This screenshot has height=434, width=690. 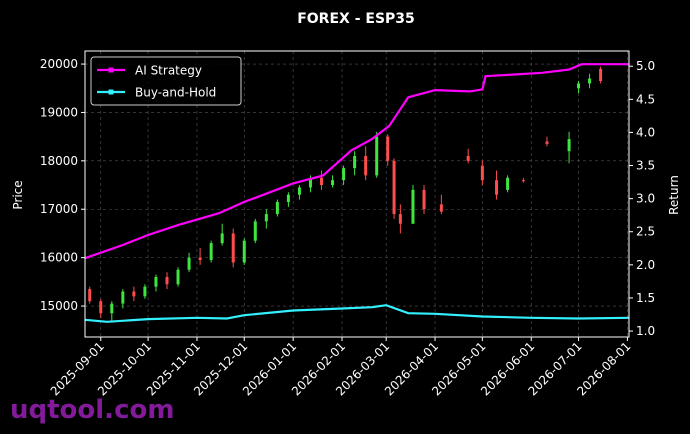 What do you see at coordinates (645, 166) in the screenshot?
I see `y2-tick-label: 3.5` at bounding box center [645, 166].